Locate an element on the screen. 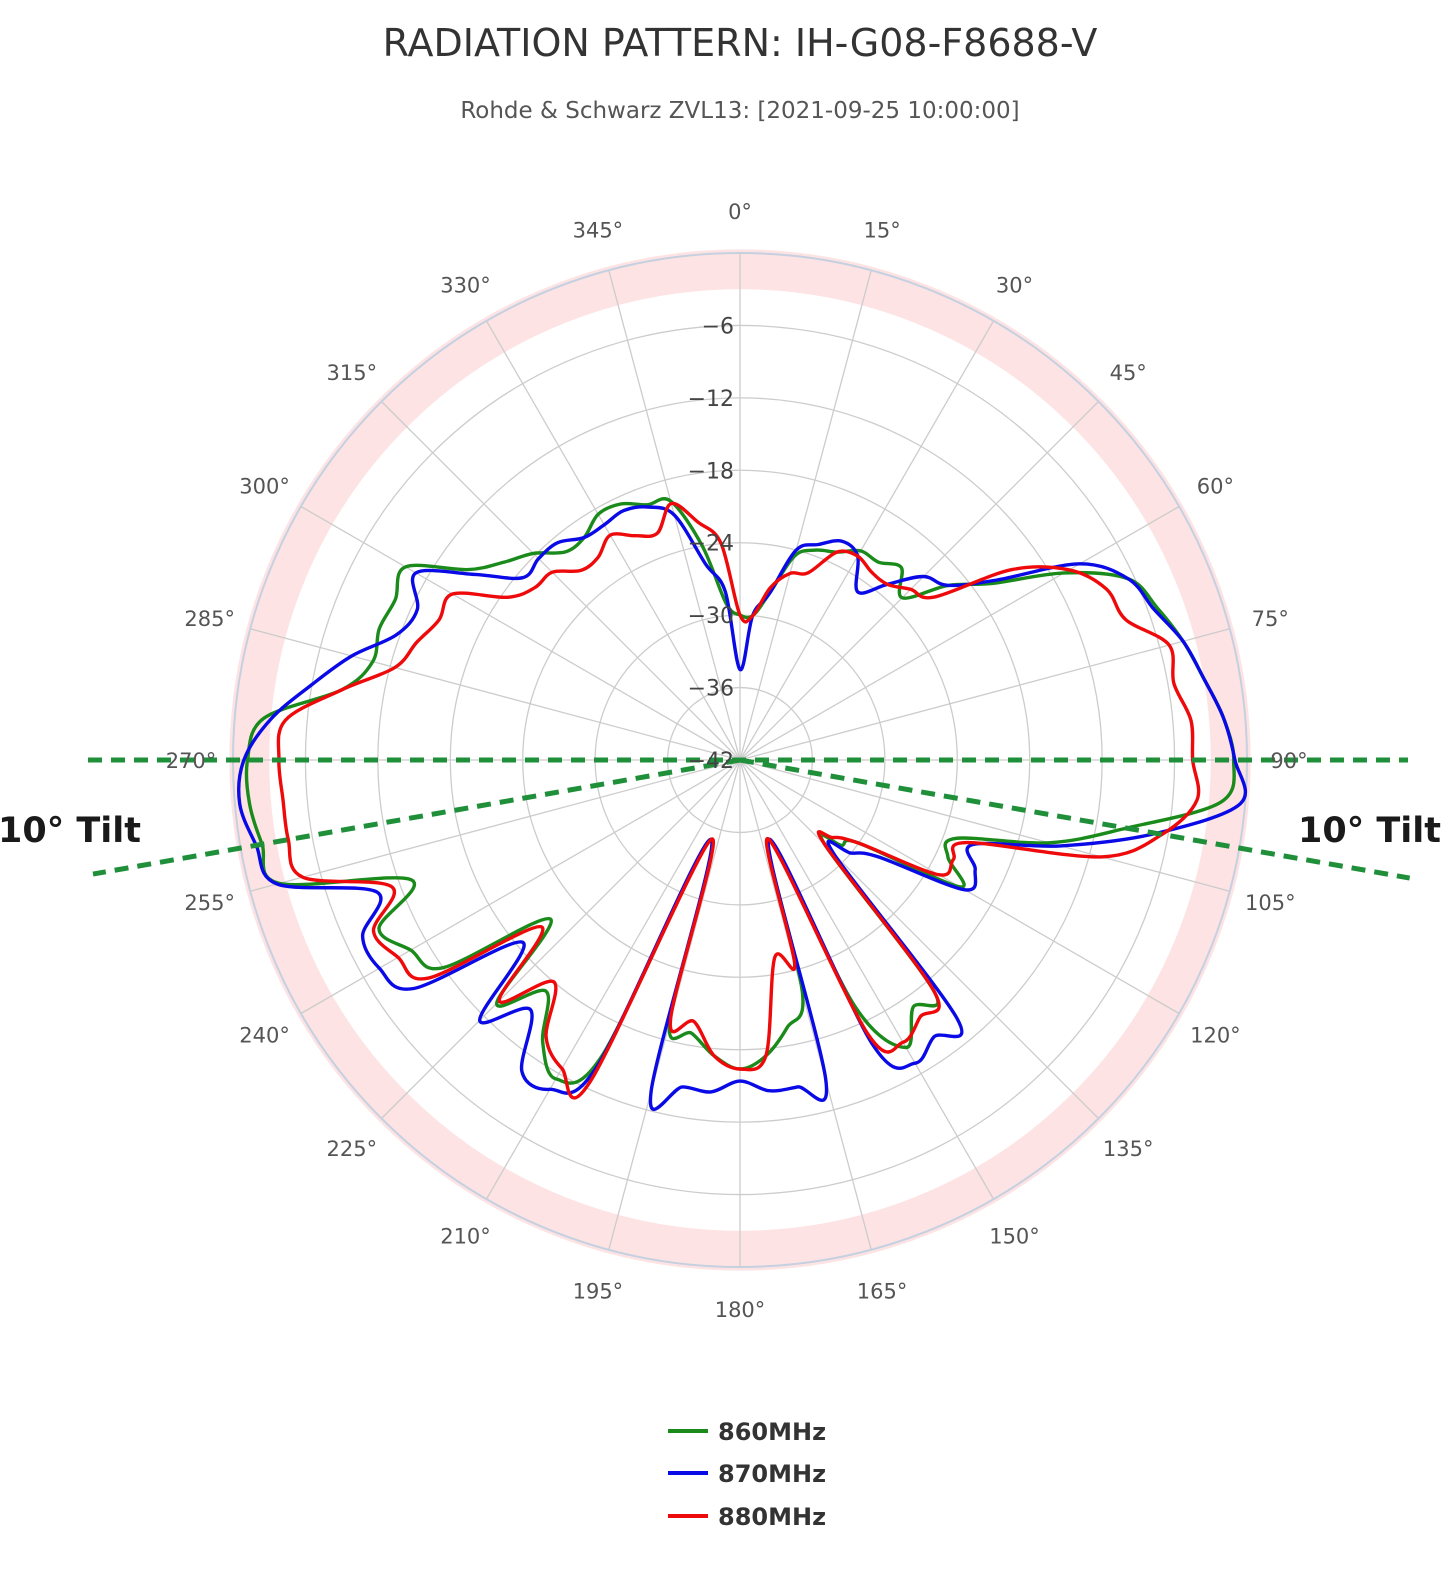 The height and width of the screenshot is (1572, 1445). angular-tick-label: 240° is located at coordinates (264, 1036).